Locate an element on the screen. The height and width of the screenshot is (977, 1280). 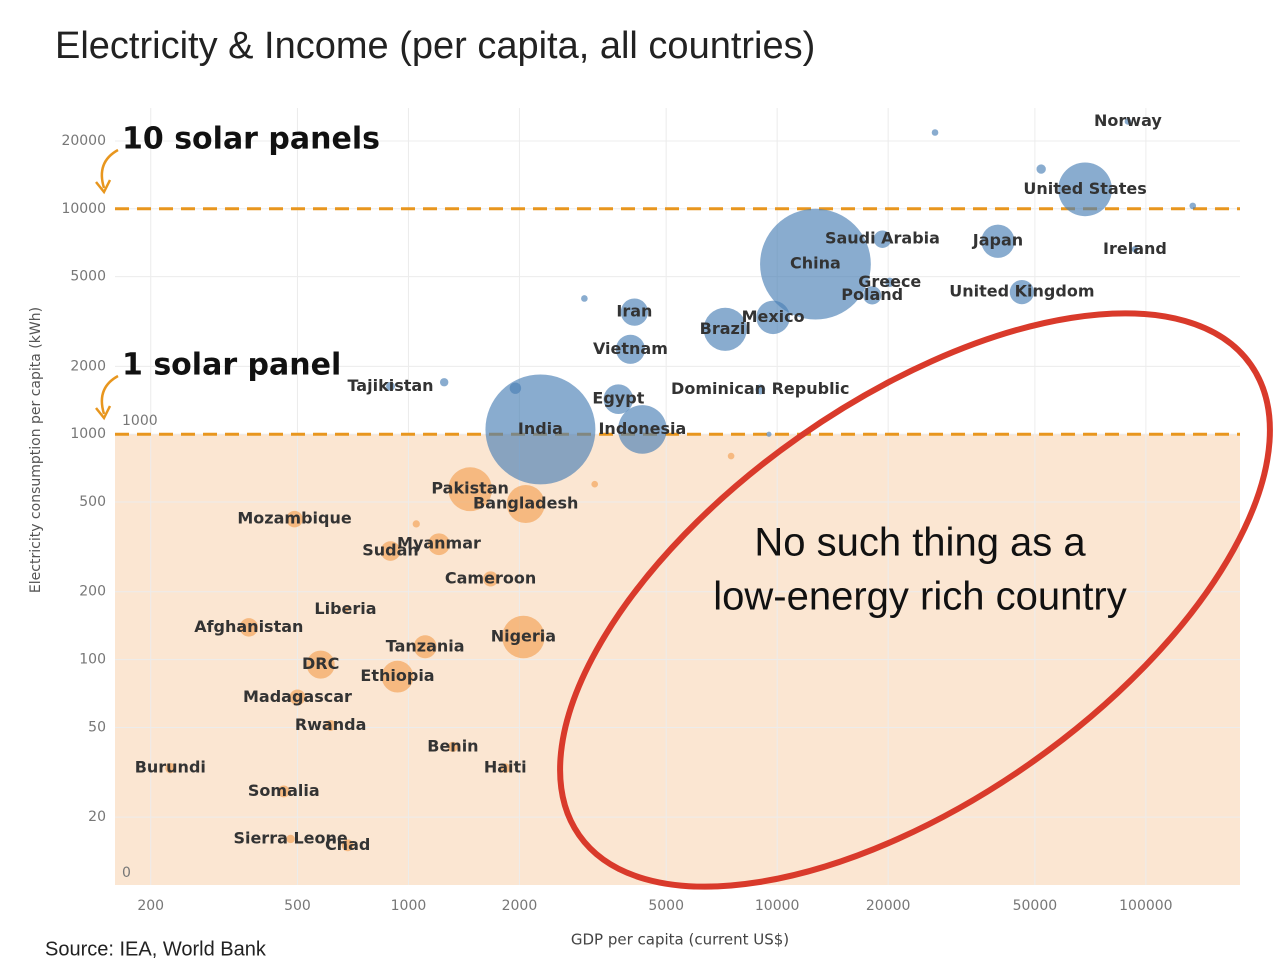
country-label: Tajikistan is located at coordinates (390, 385).